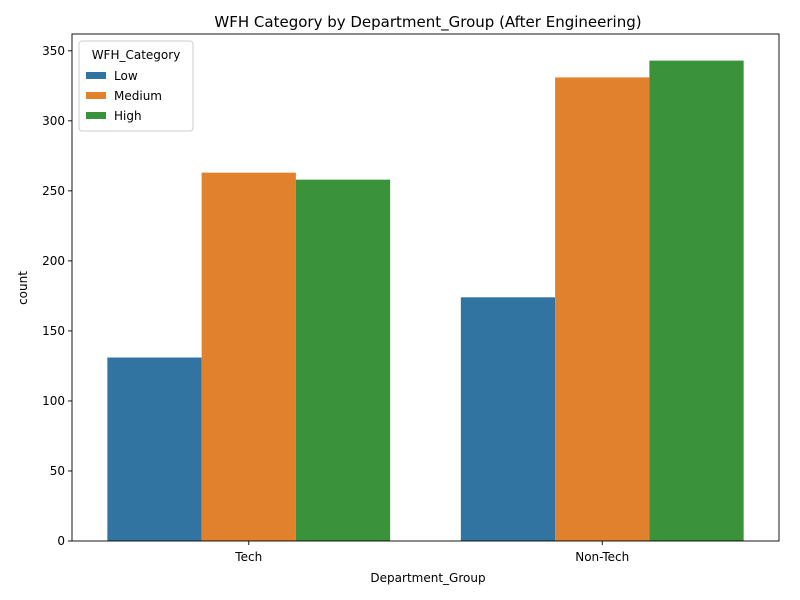 The image size is (800, 600). Describe the element at coordinates (53, 331) in the screenshot. I see `y-tick-label: 150` at that location.